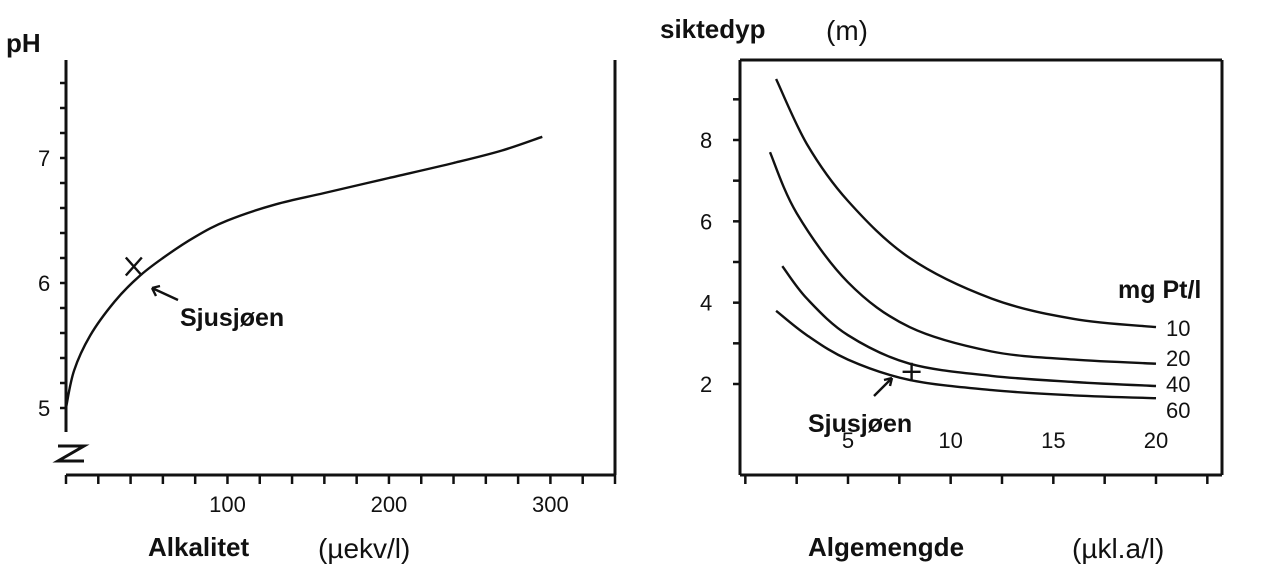  Describe the element at coordinates (52, 251) in the screenshot. I see `ph-y-ticks: 5 6 7` at that location.